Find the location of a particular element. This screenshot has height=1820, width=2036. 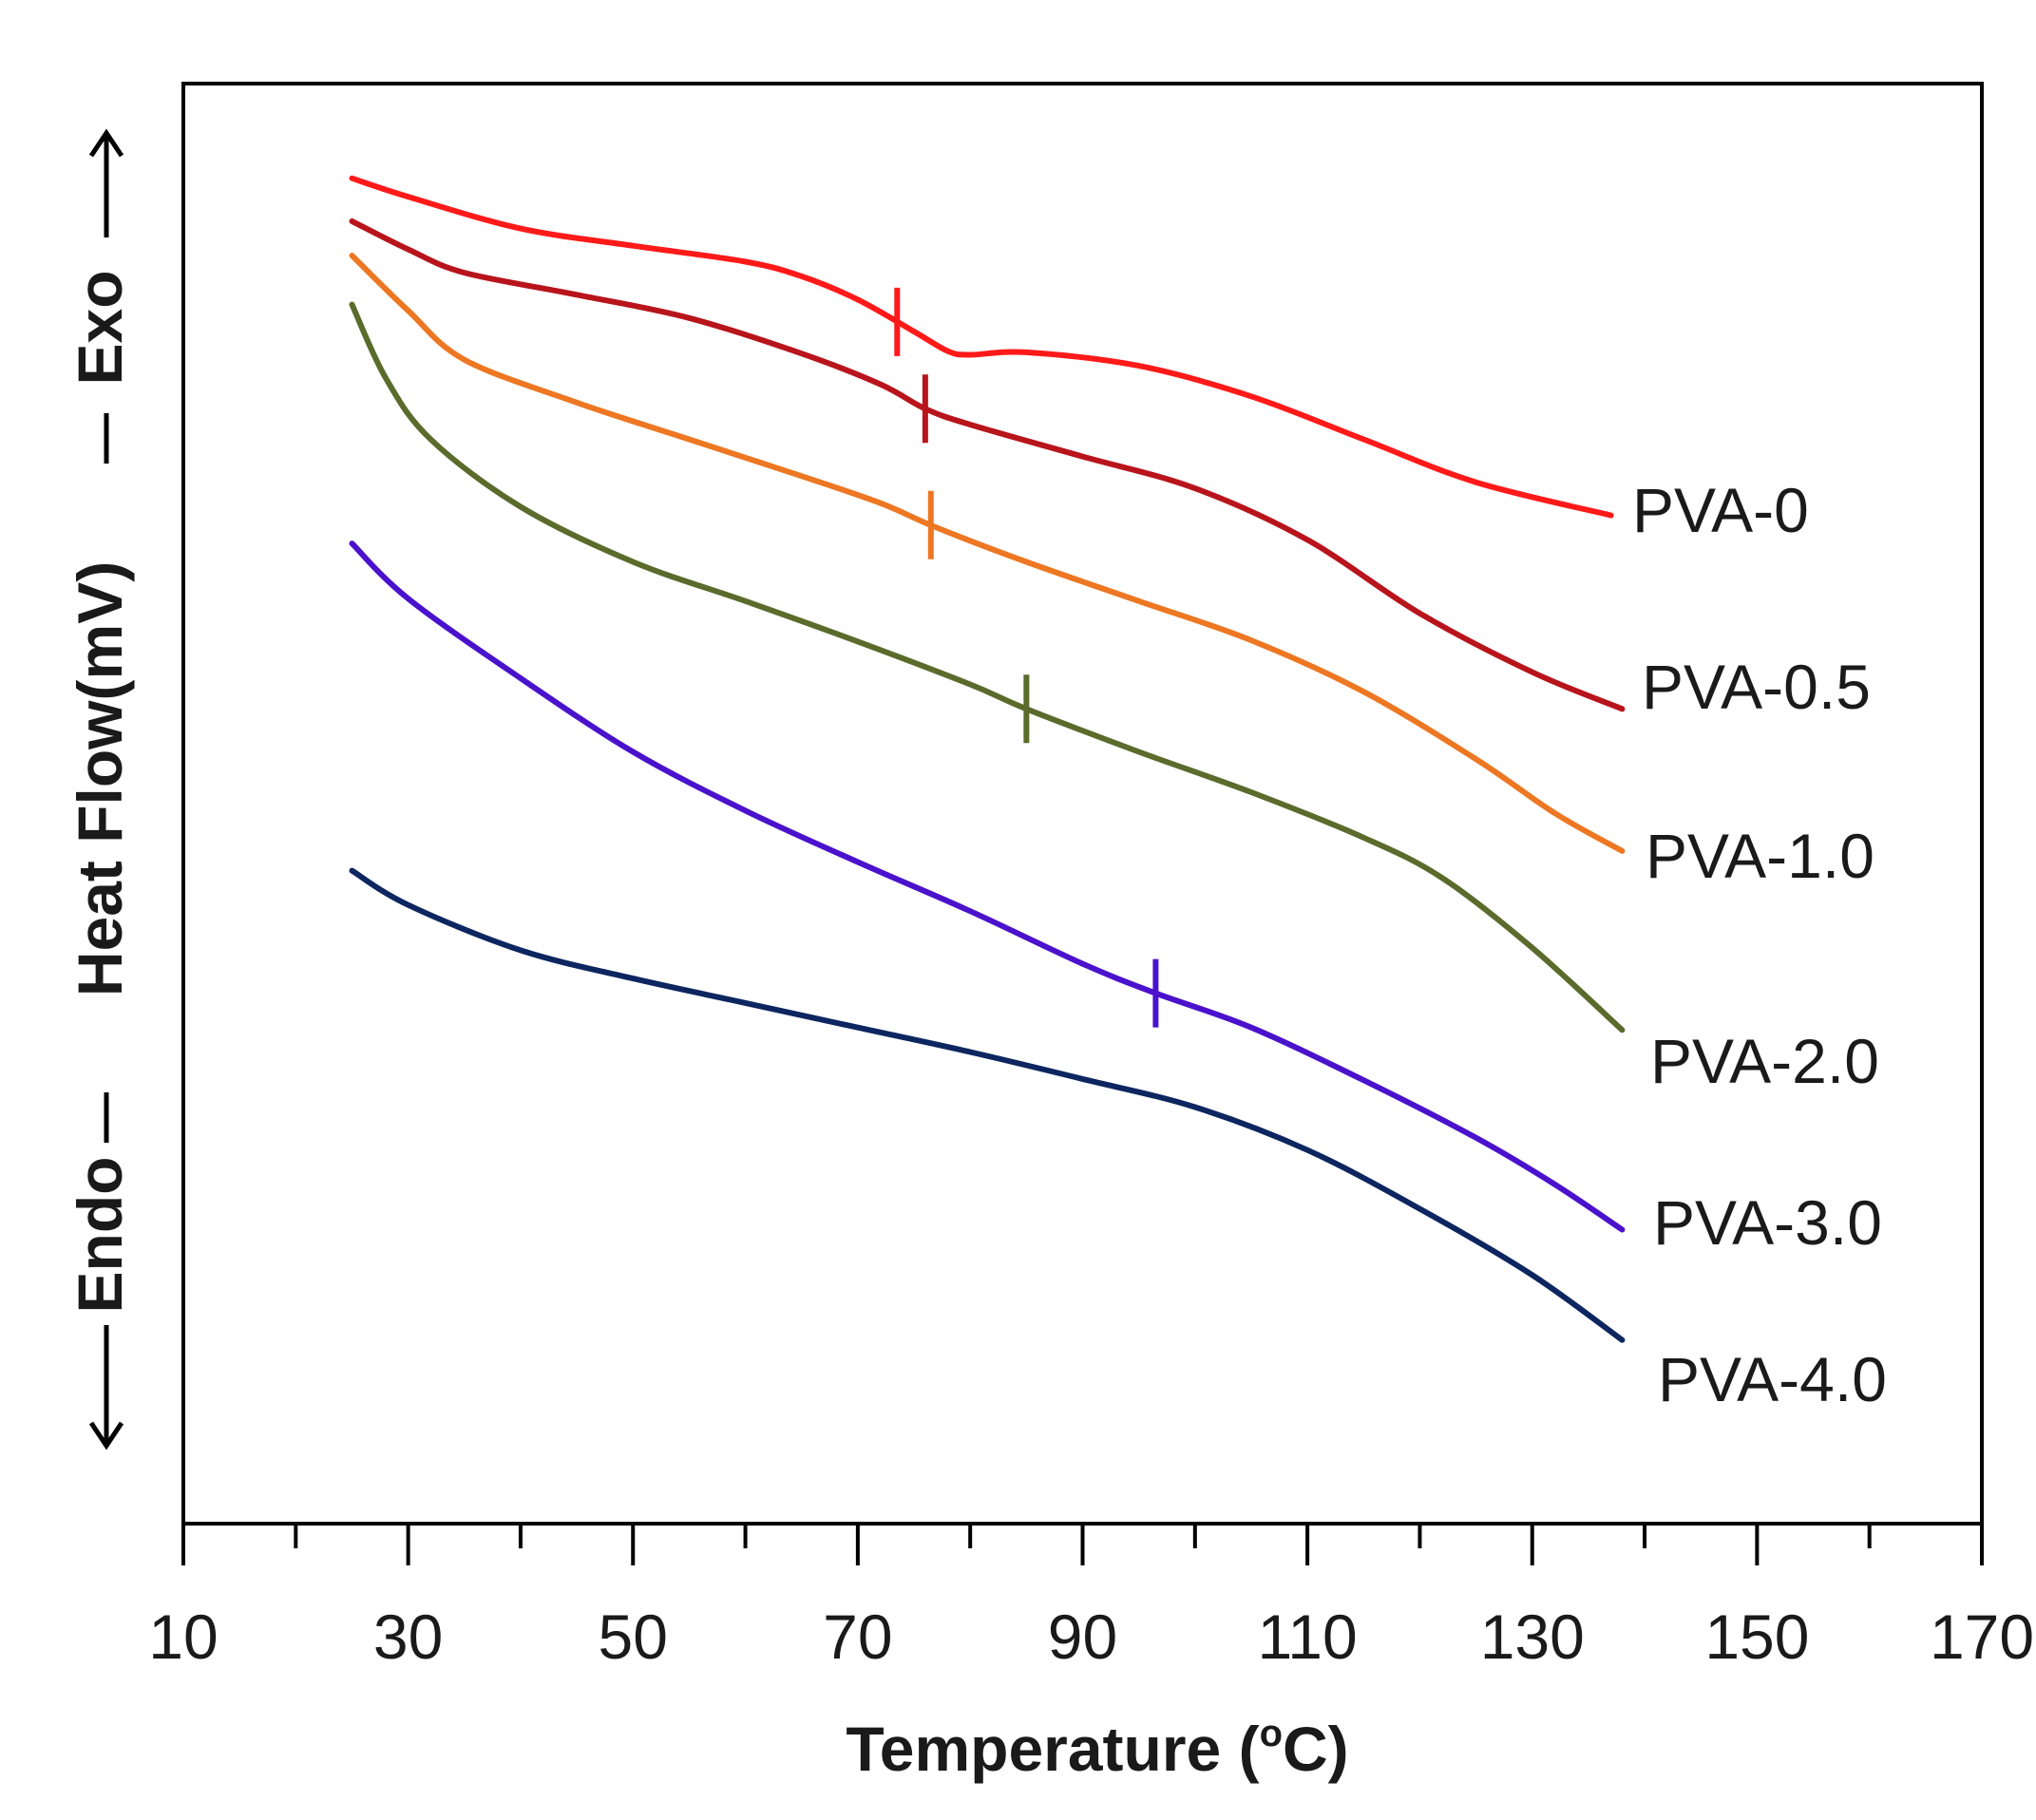

x-axis-tick-labels: 10 30 50 70 90 110 130 150 170 is located at coordinates (1091, 1637).